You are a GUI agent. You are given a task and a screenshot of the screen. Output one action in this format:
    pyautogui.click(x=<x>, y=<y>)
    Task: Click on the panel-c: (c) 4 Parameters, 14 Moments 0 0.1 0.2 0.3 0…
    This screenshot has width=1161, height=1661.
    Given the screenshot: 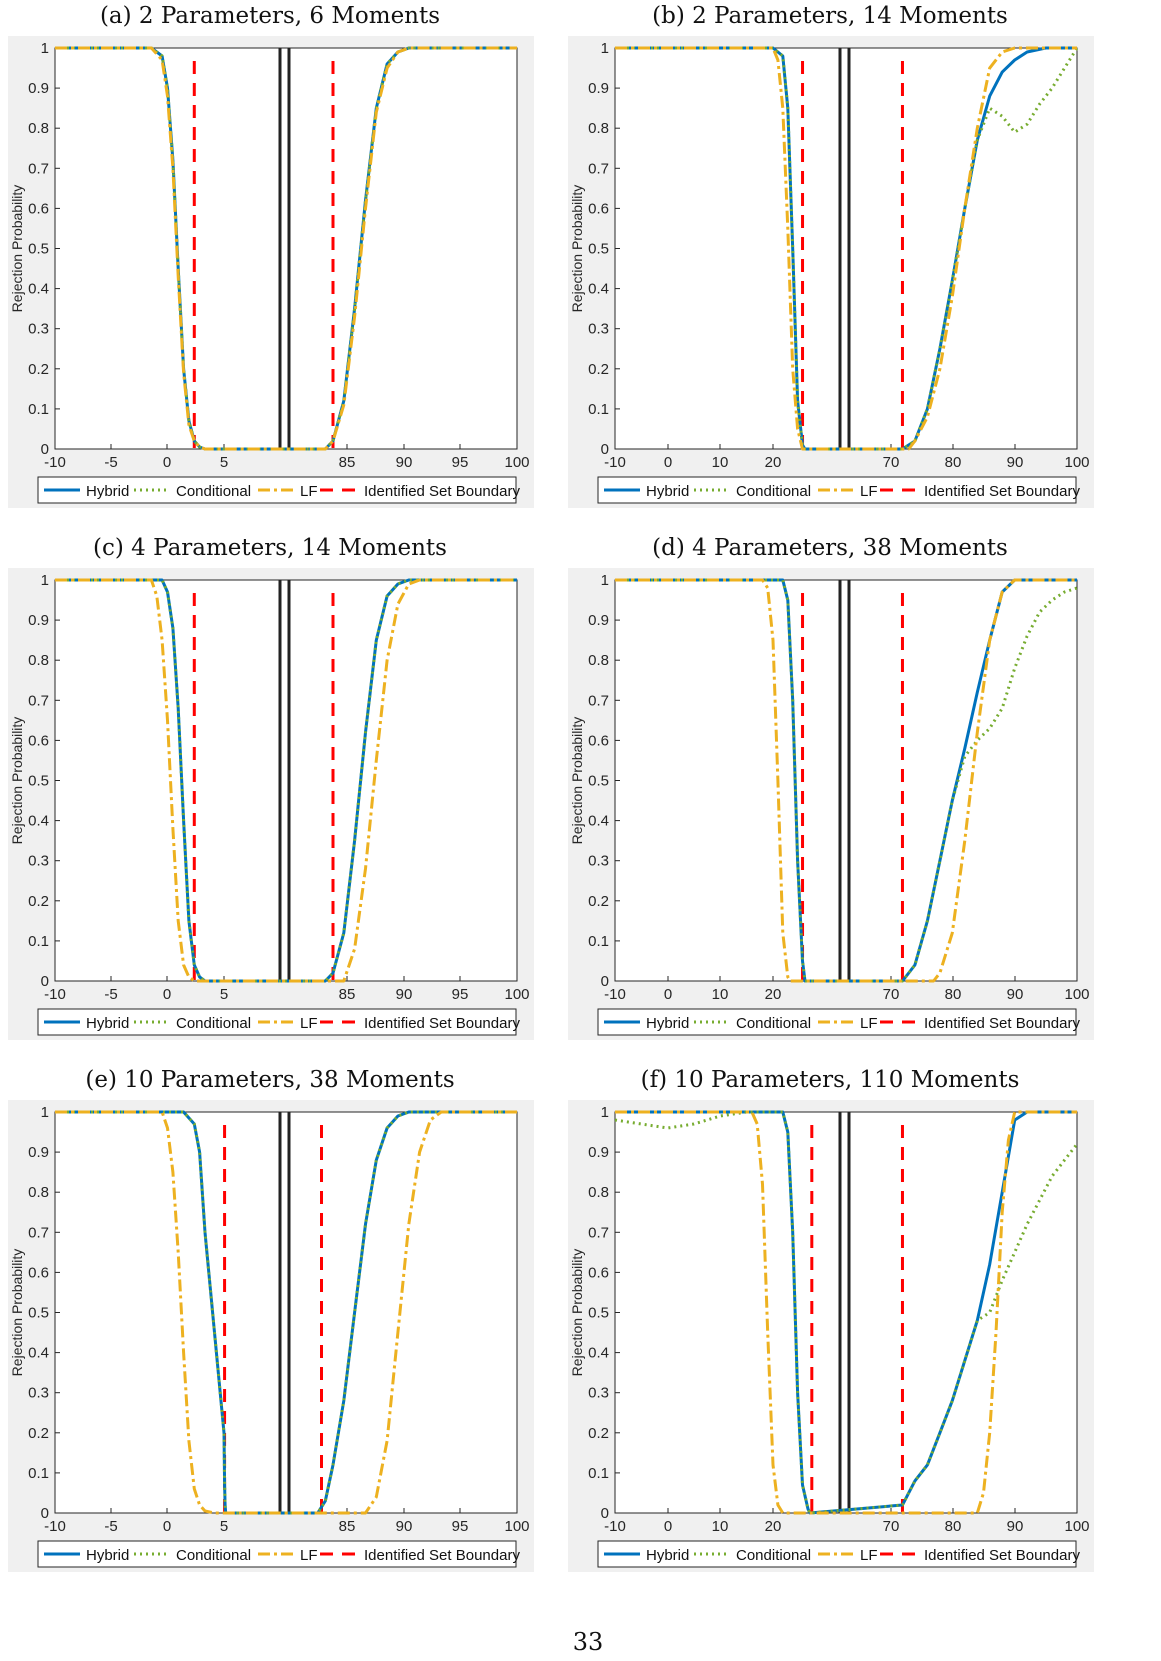 What is the action you would take?
    pyautogui.click(x=270, y=788)
    